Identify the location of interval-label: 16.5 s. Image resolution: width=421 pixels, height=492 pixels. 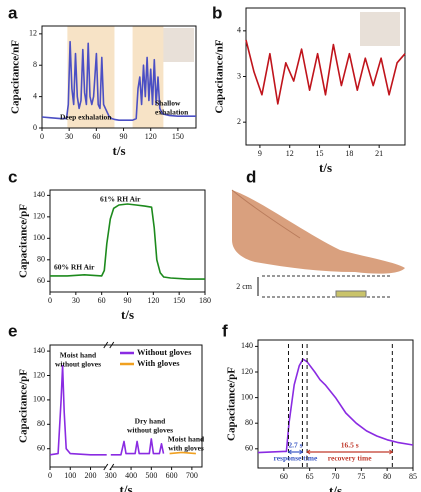
(350, 445).